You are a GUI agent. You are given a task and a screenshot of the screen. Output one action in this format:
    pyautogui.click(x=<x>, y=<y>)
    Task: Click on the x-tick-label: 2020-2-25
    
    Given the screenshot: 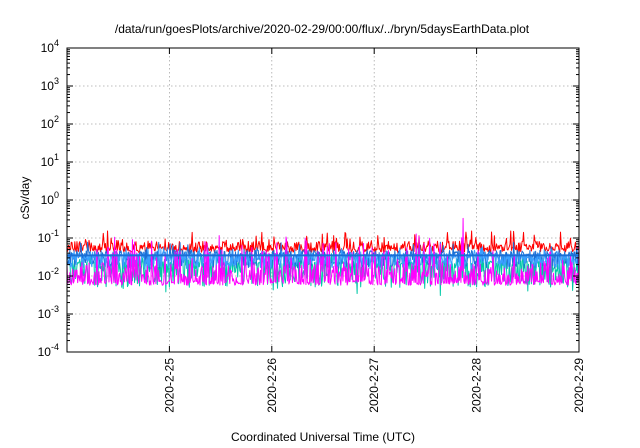 What is the action you would take?
    pyautogui.click(x=169, y=385)
    